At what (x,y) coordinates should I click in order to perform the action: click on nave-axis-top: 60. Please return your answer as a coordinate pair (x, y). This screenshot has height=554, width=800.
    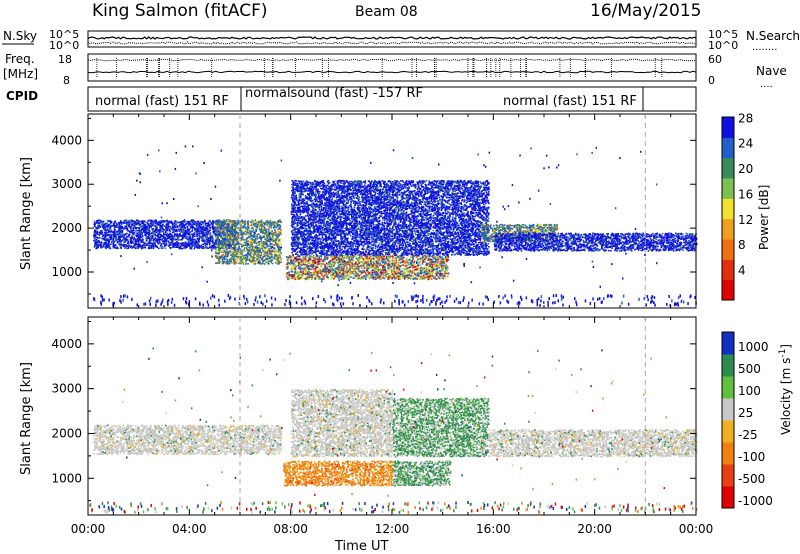
    Looking at the image, I should click on (715, 59).